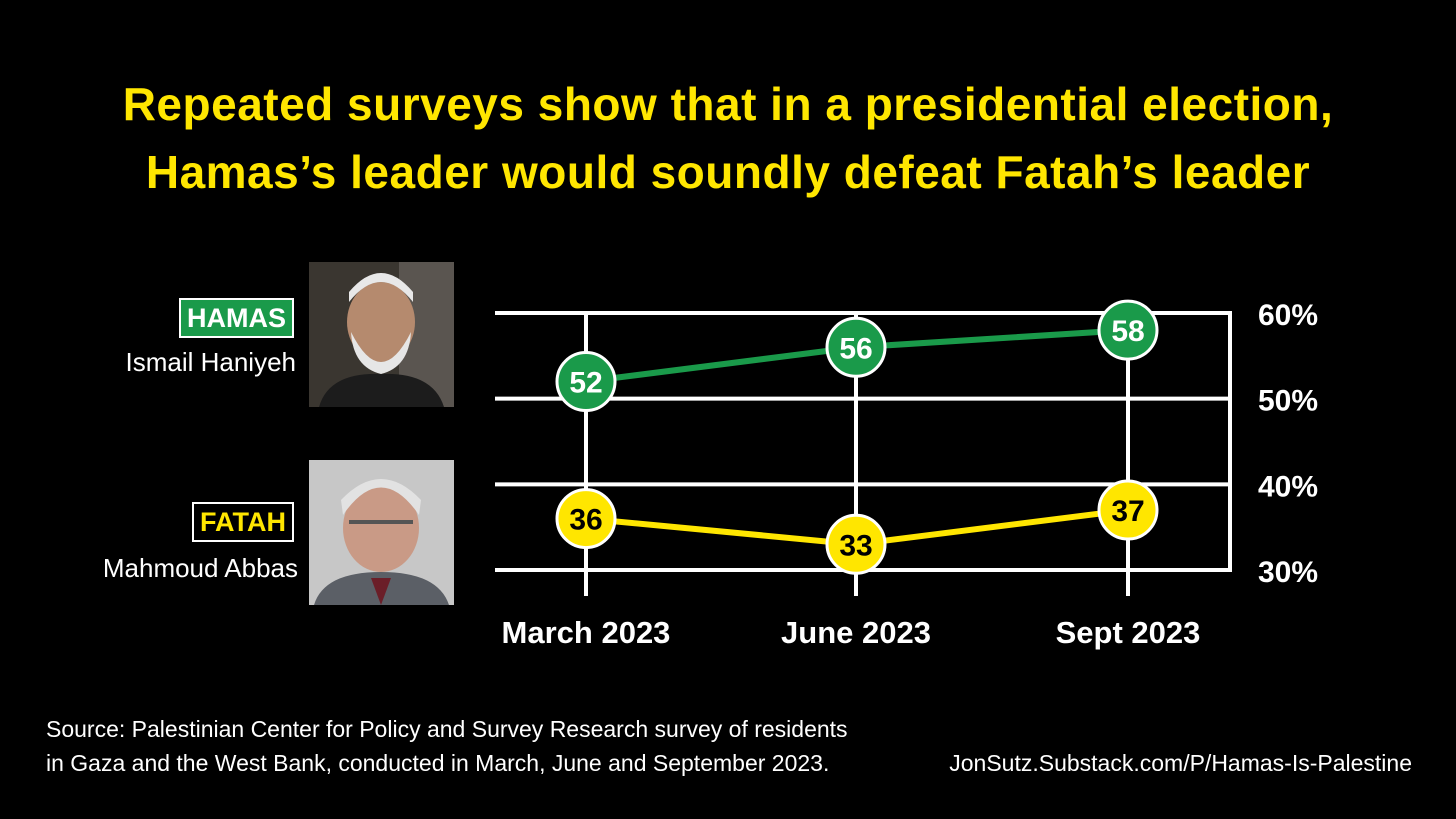 The image size is (1456, 819). Describe the element at coordinates (236, 318) in the screenshot. I see `hamas-badge: HAMAS` at that location.